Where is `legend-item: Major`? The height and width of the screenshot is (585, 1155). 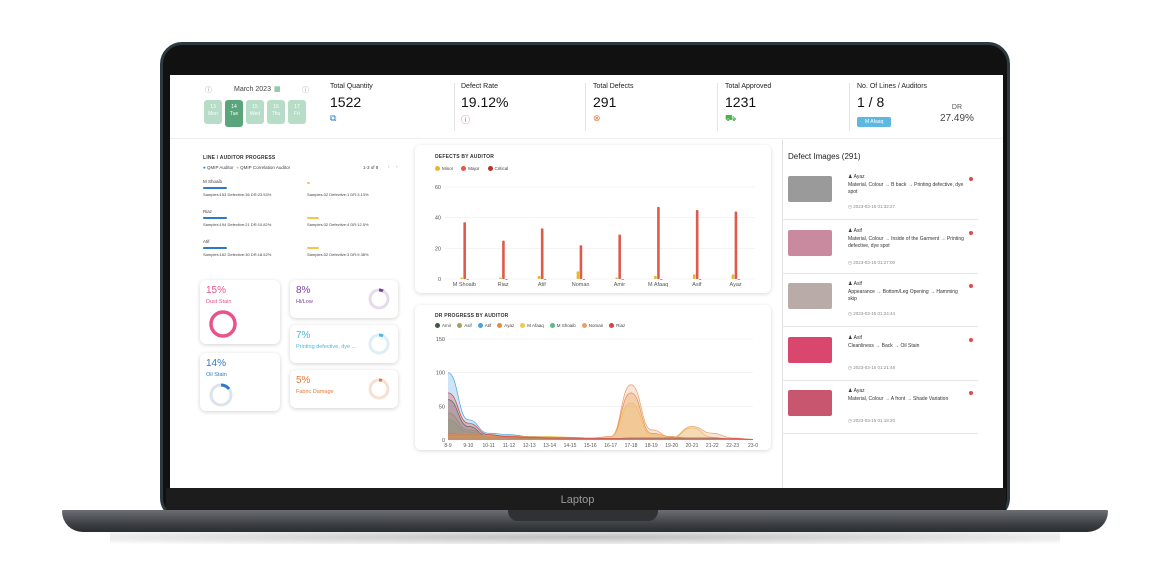
legend-item: Major is located at coordinates (470, 169).